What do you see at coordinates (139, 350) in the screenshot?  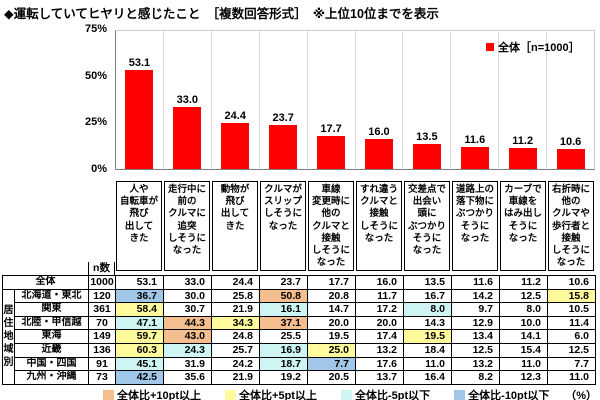 I see `value-cell: 60.3` at bounding box center [139, 350].